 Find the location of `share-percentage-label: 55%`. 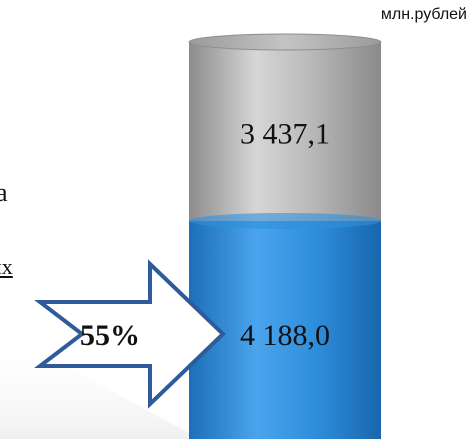

share-percentage-label: 55% is located at coordinates (110, 335).